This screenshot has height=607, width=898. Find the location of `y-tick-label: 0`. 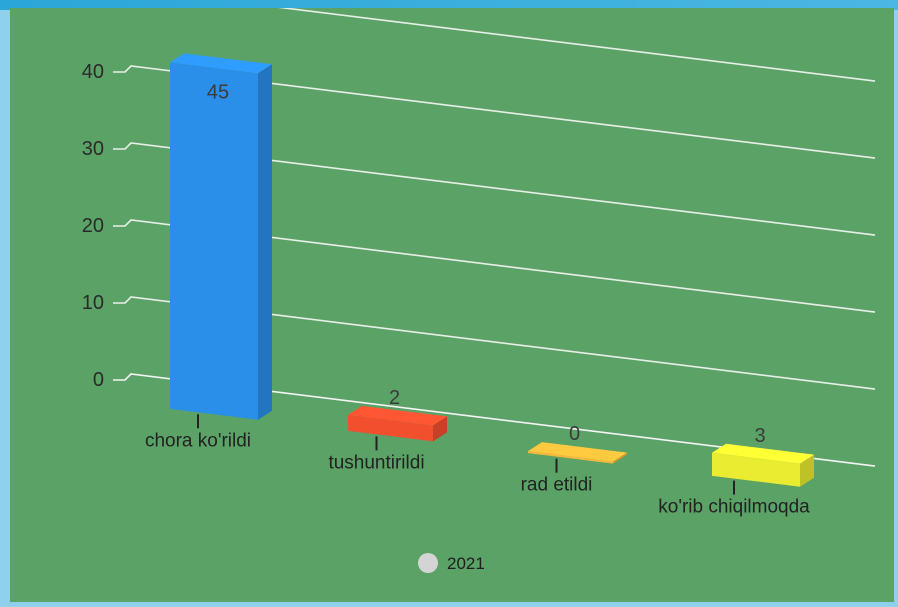

y-tick-label: 0 is located at coordinates (98, 380).